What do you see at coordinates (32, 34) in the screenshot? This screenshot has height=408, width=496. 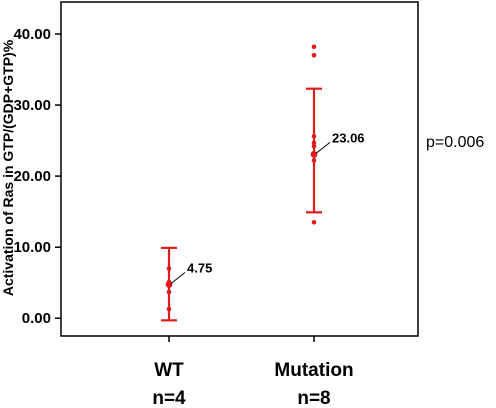 I see `y-tick-label: 40.00` at bounding box center [32, 34].